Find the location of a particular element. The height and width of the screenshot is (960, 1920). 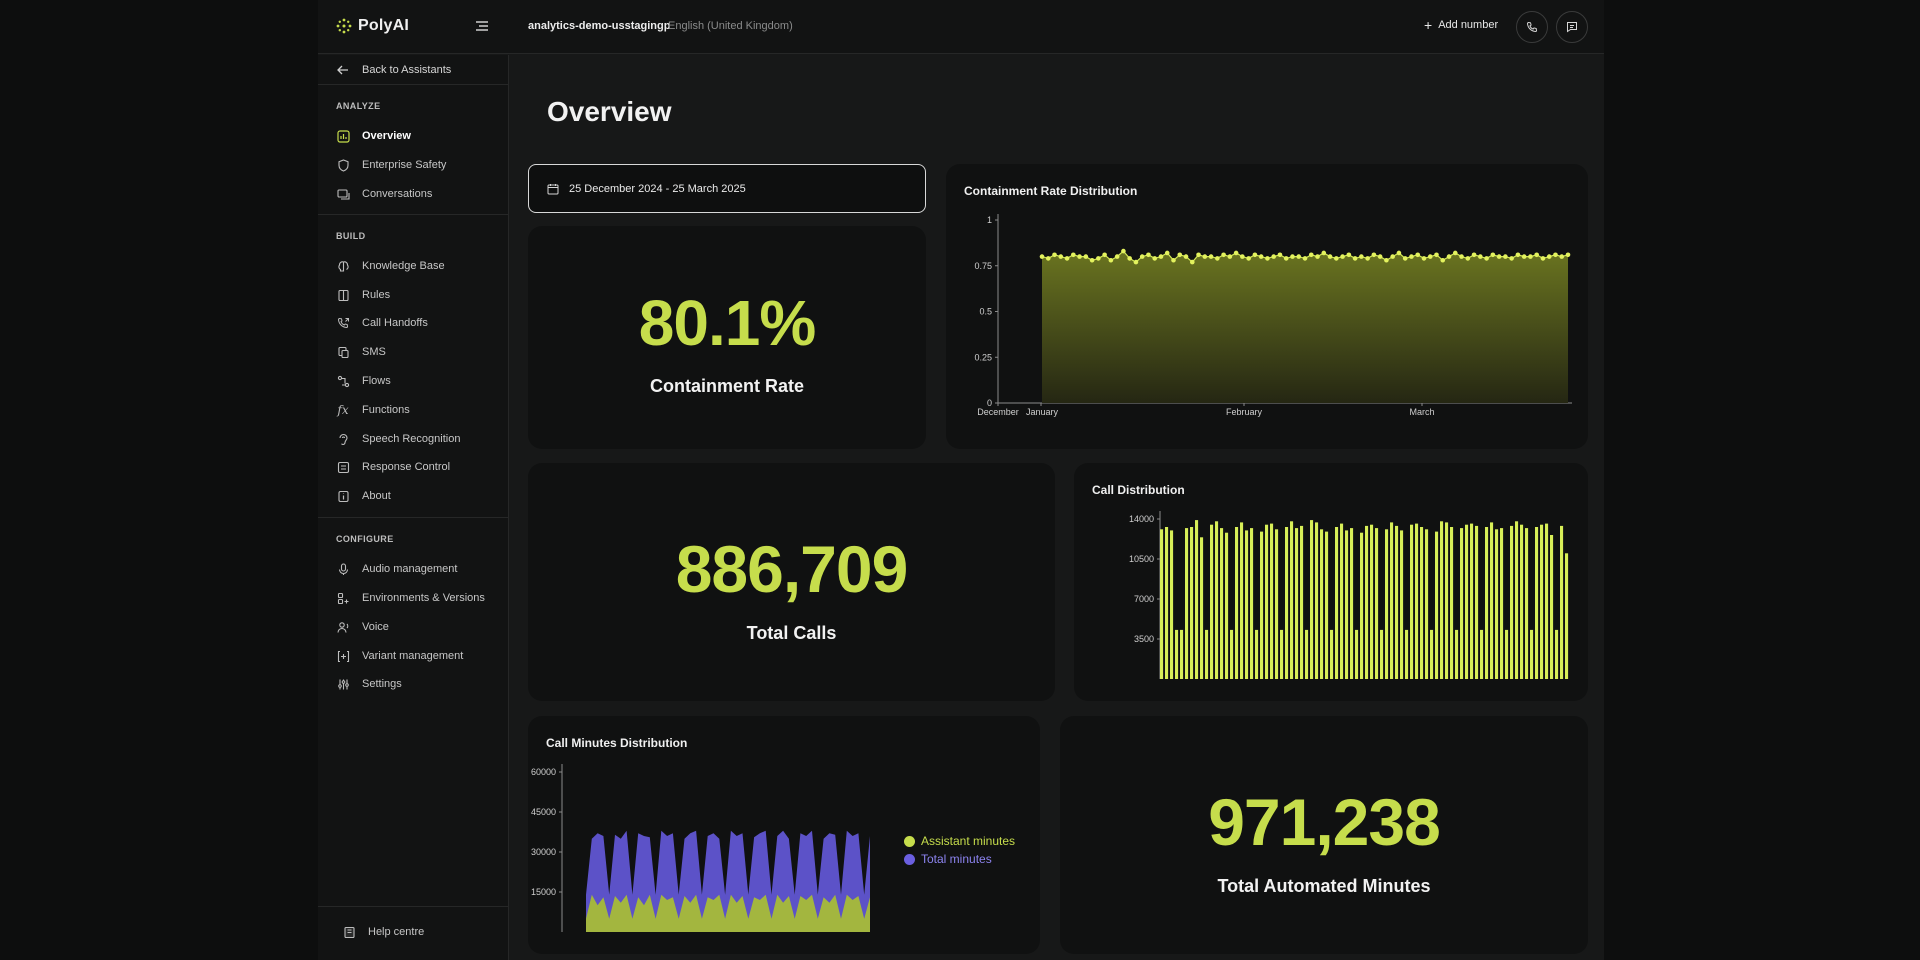

sidebar-item-enterprise-safety: Enterprise Safety is located at coordinates (421, 165).